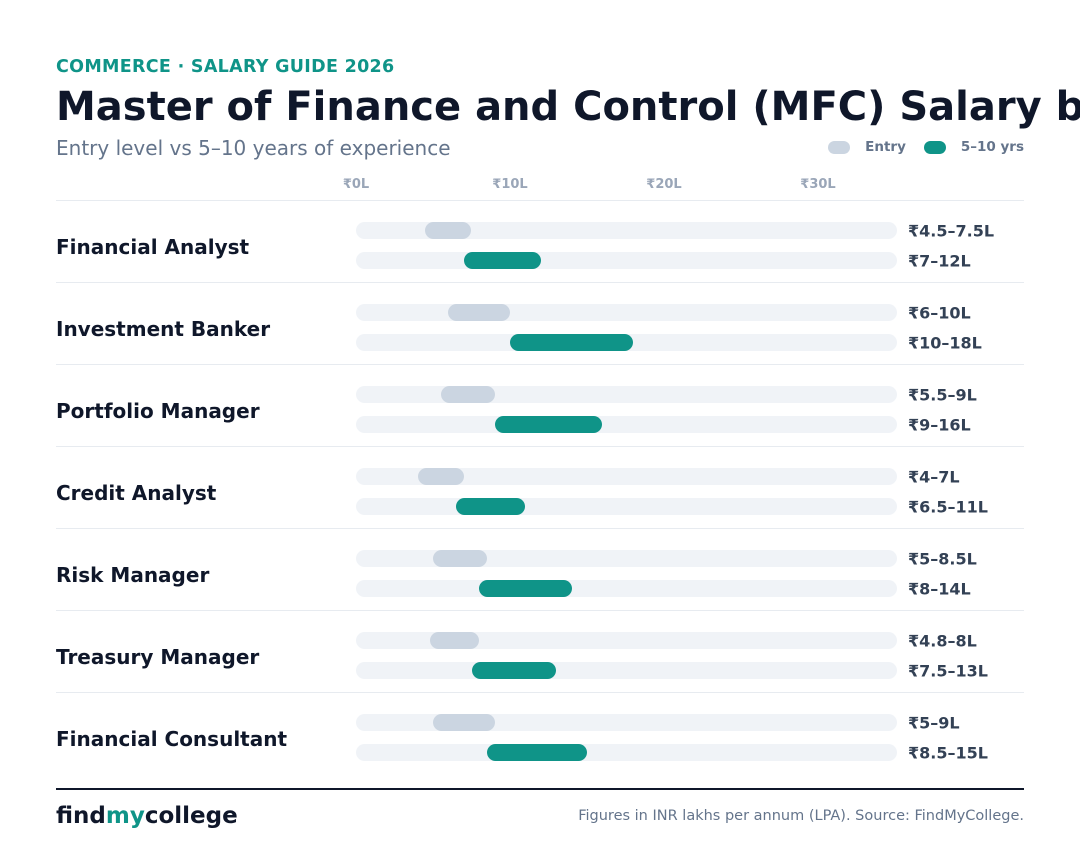  I want to click on senior-range-label: ₹10–18L, so click(945, 342).